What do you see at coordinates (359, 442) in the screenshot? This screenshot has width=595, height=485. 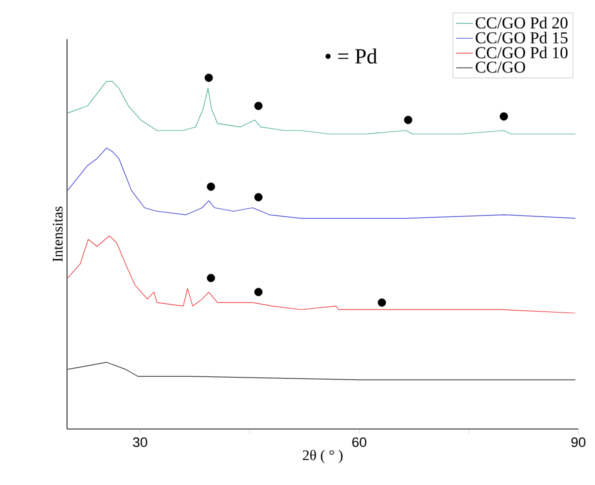 I see `x-tick-label: 60` at bounding box center [359, 442].